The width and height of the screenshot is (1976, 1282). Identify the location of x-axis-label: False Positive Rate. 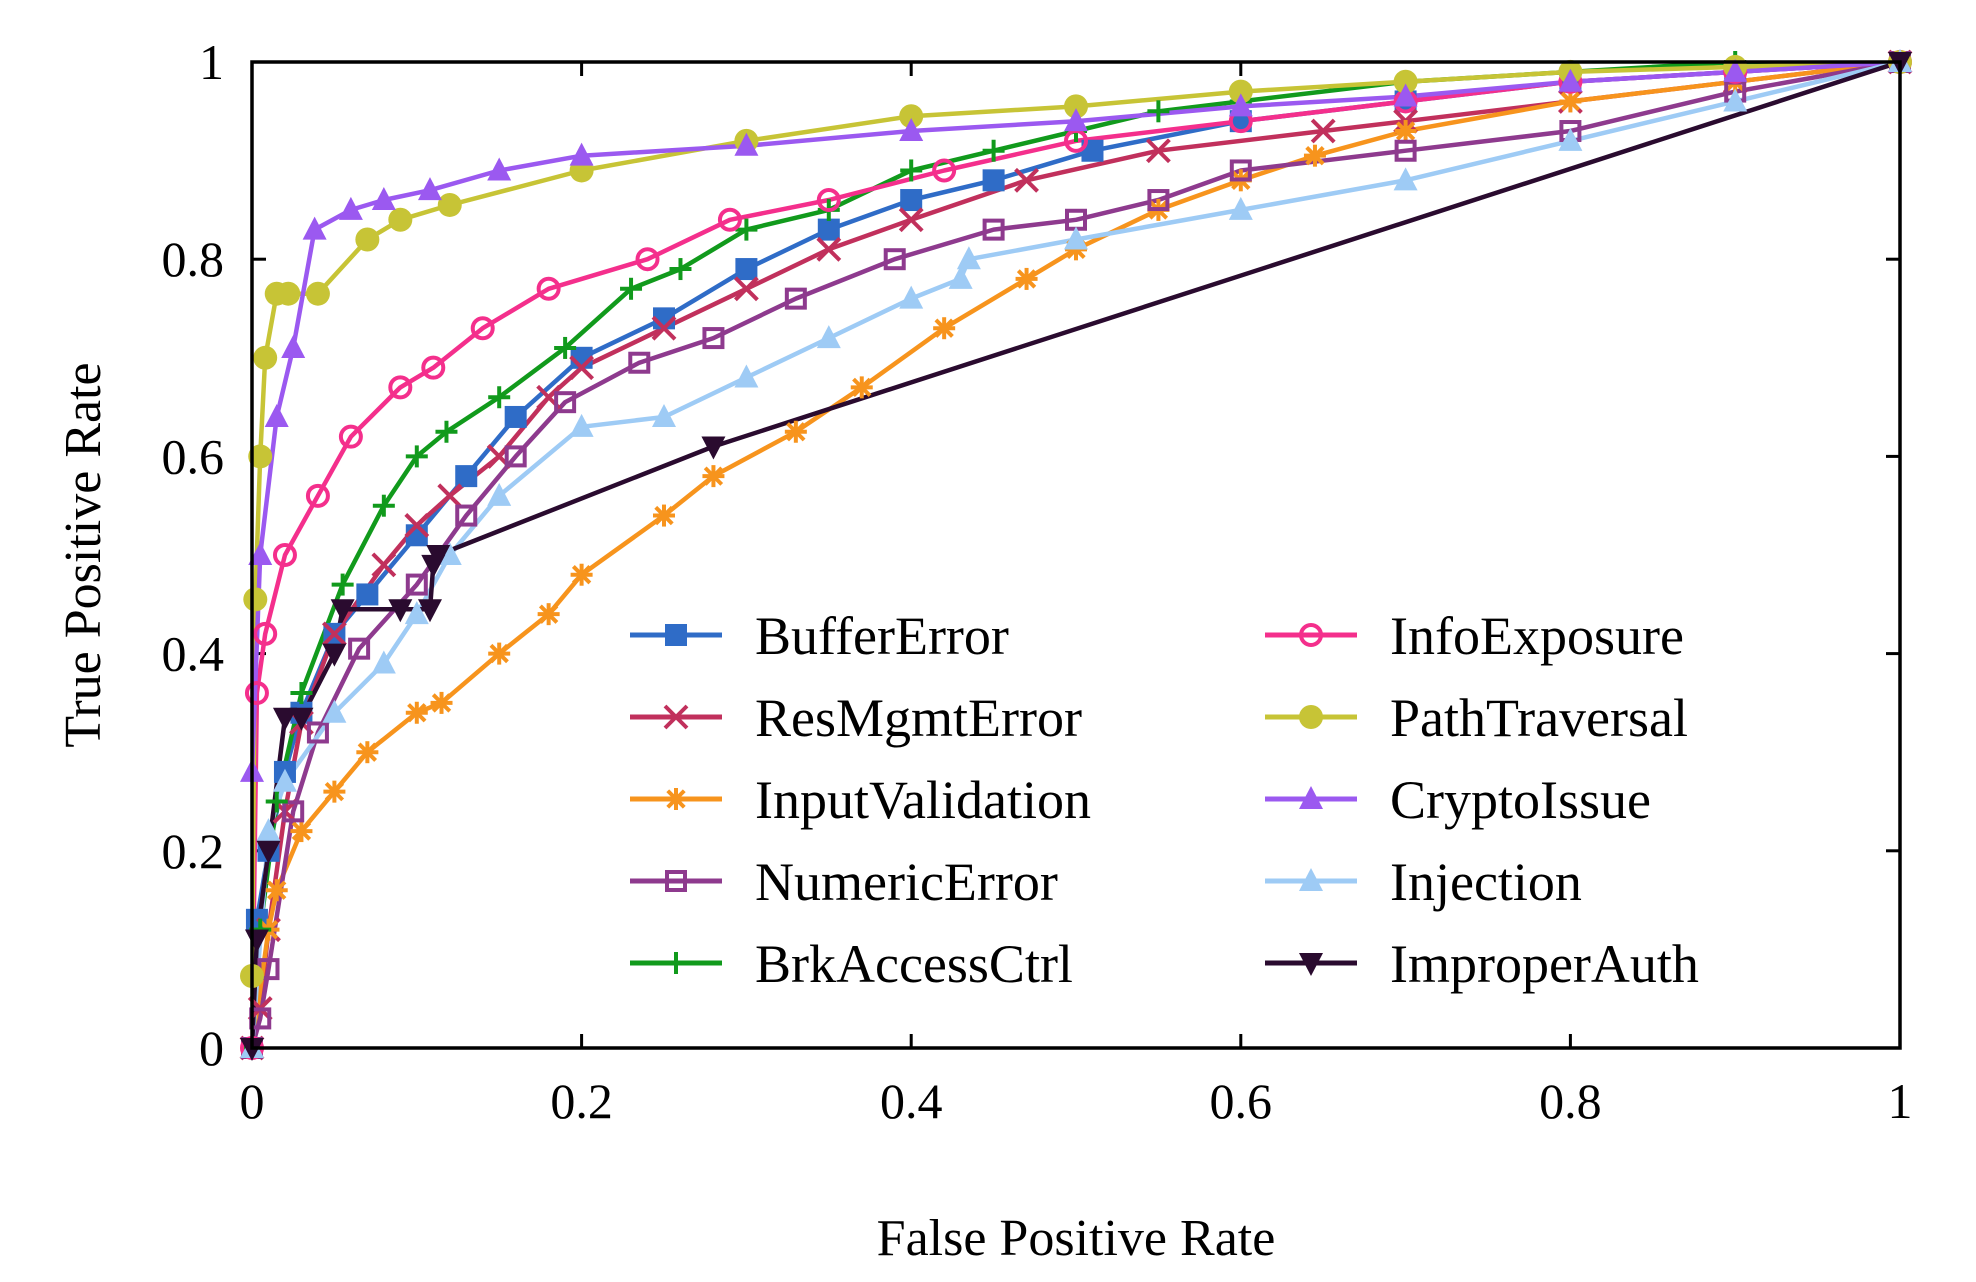
(1076, 1238).